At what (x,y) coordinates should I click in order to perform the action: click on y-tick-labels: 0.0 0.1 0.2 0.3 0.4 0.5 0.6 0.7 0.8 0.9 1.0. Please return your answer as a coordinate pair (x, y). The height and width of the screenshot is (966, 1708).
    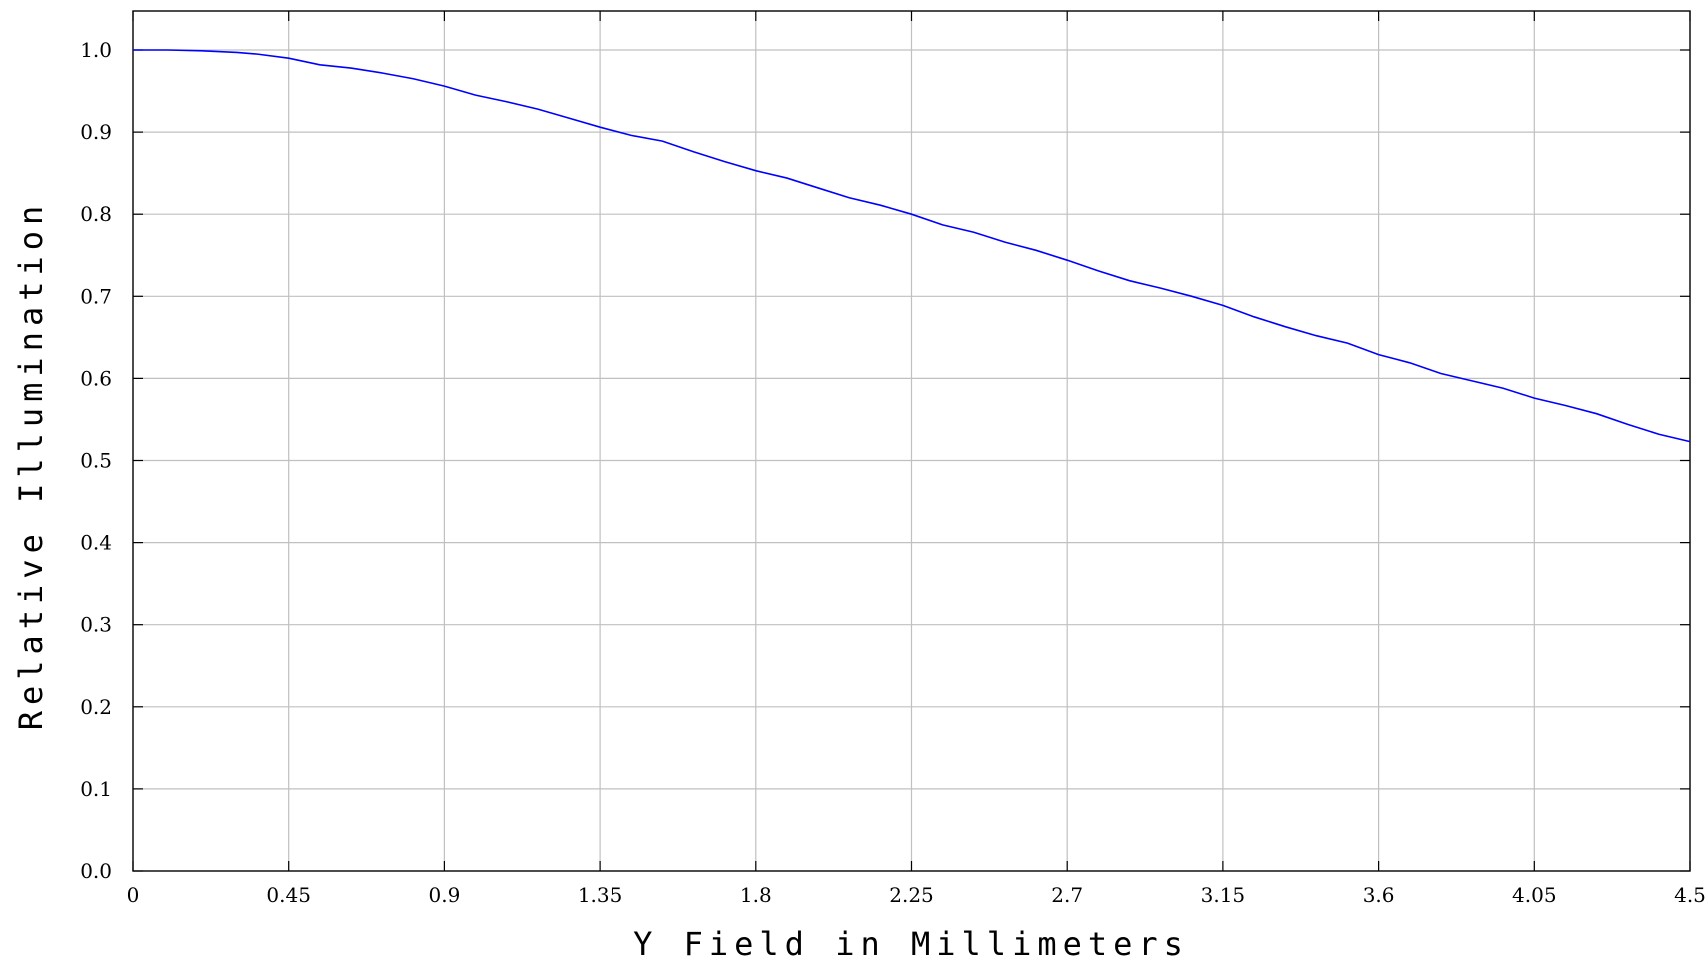
    Looking at the image, I should click on (96, 460).